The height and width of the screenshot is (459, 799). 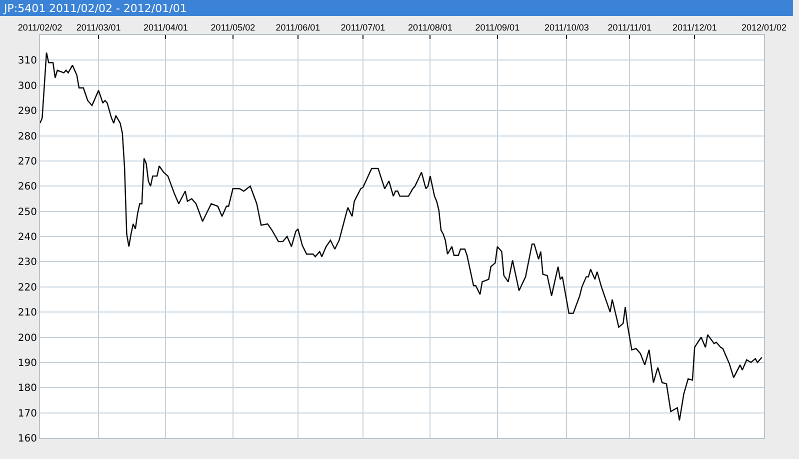 I want to click on x-tick-label: 2011/12/01, so click(x=694, y=27).